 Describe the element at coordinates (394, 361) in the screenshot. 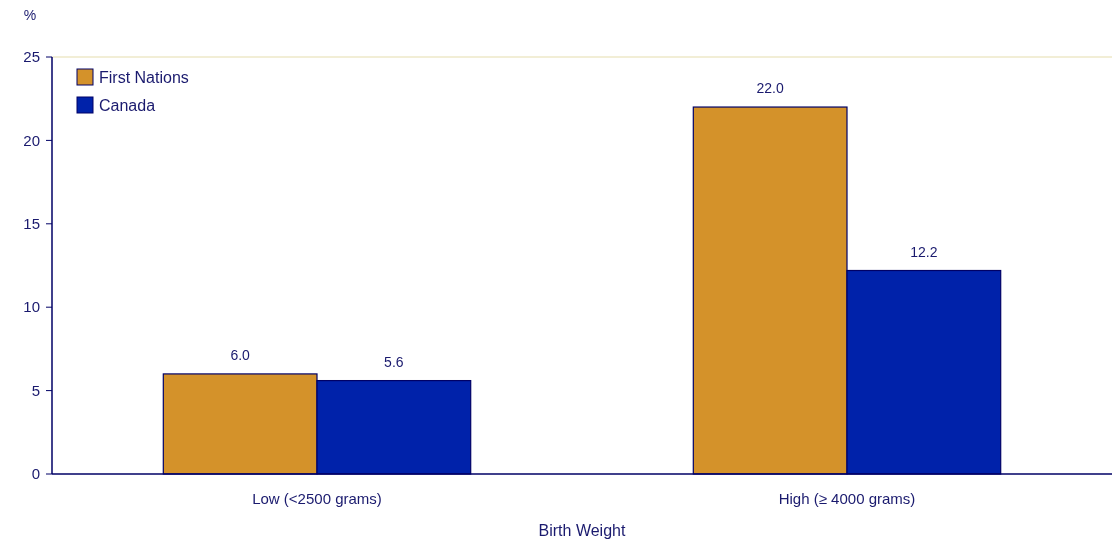

I see `data-label: 5.6` at that location.